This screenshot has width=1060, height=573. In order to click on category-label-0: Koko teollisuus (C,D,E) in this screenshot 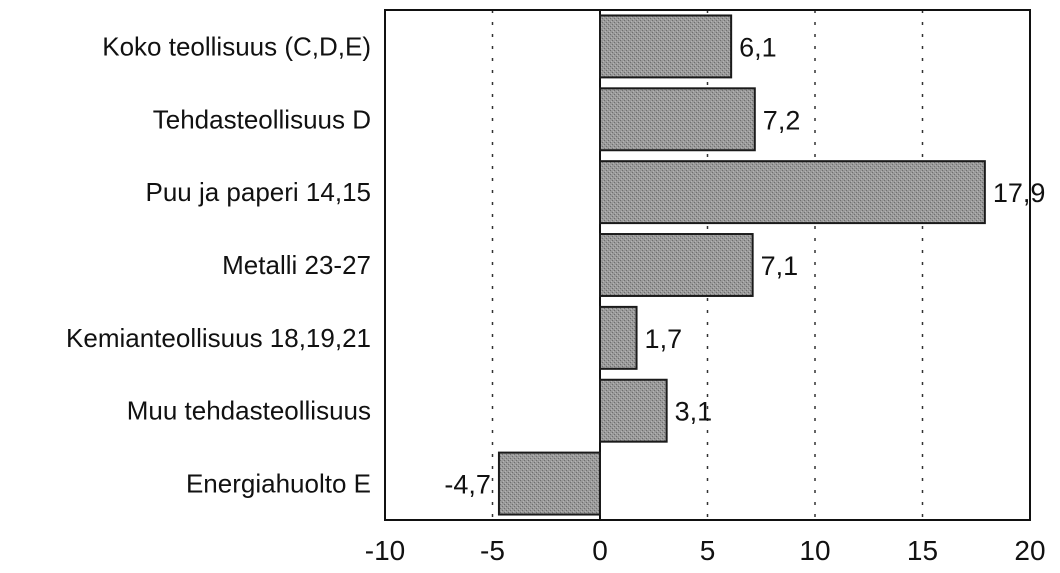, I will do `click(236, 46)`.